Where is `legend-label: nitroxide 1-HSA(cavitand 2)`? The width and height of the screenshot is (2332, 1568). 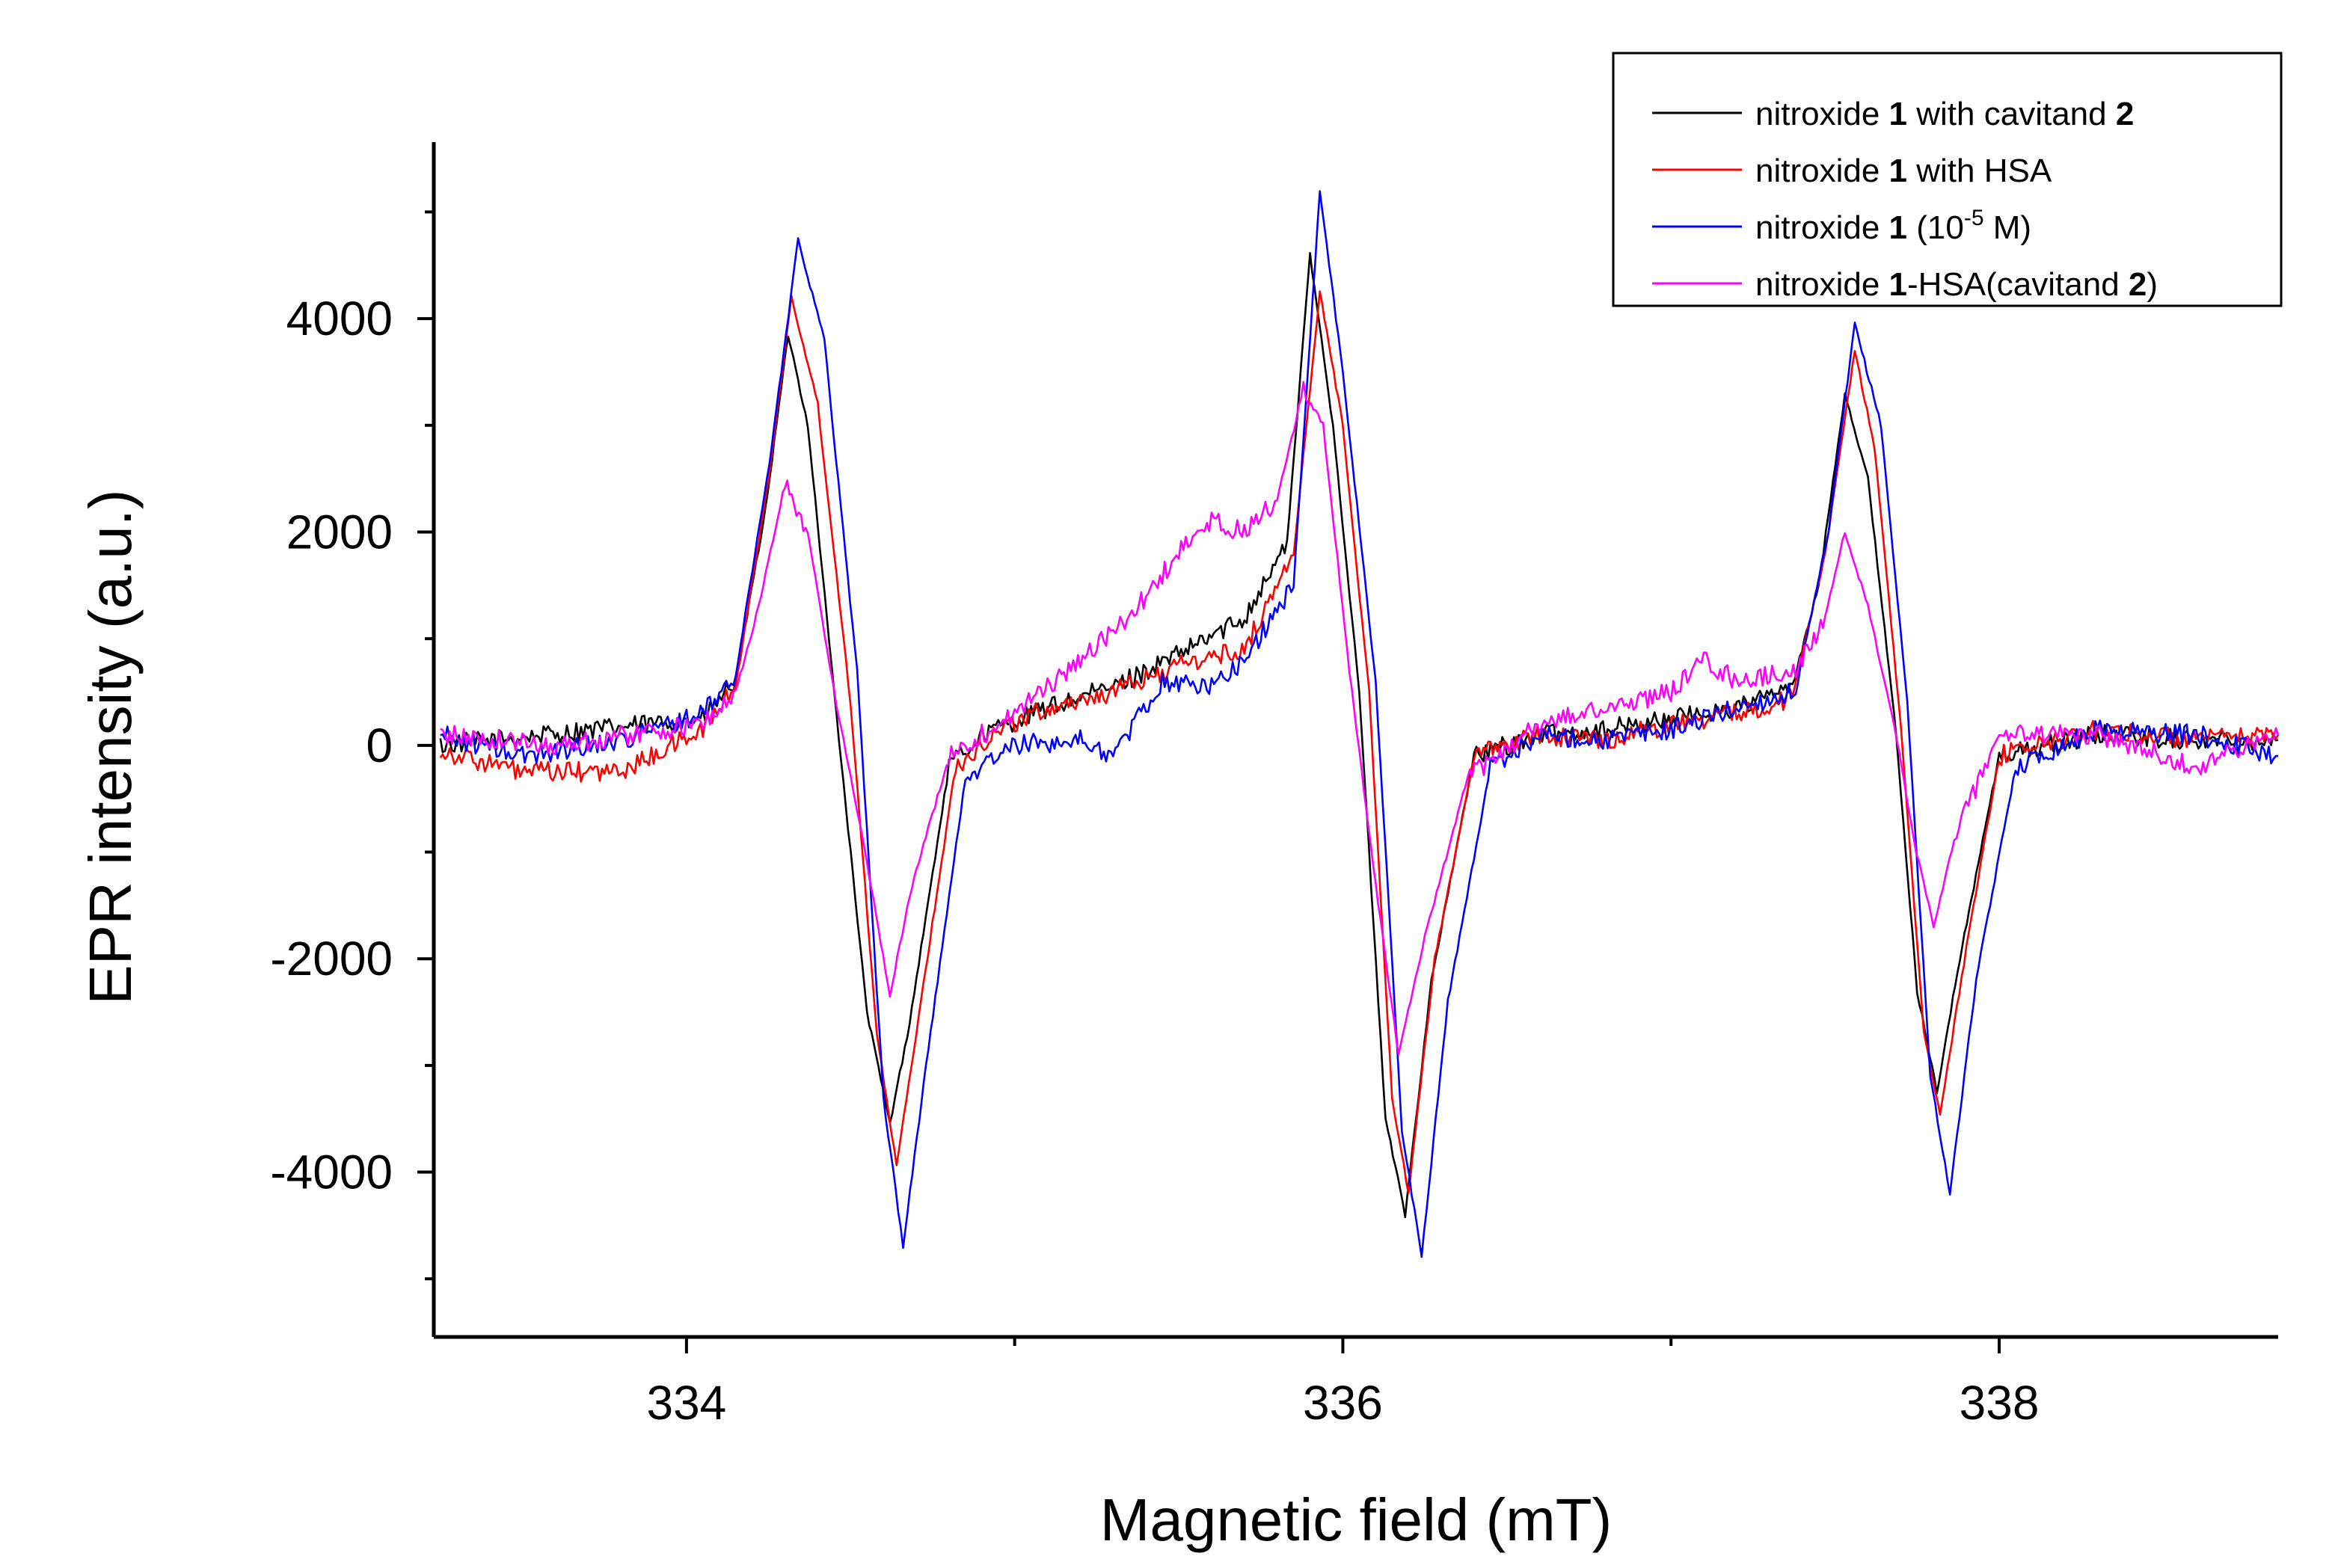 legend-label: nitroxide 1-HSA(cavitand 2) is located at coordinates (1956, 284).